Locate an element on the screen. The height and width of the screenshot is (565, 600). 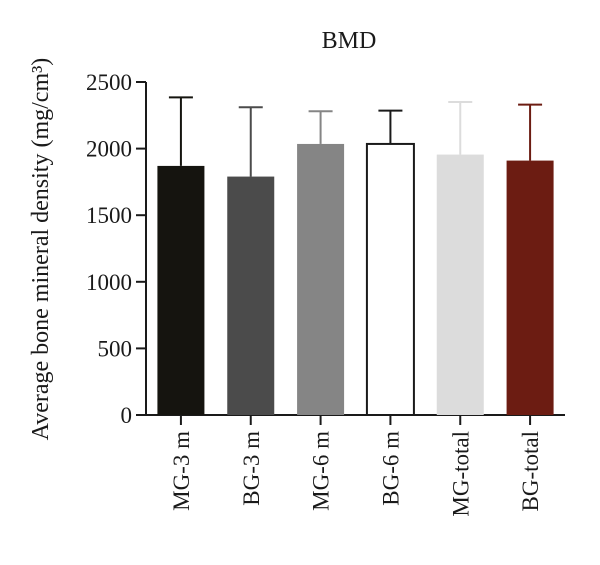
y-tick-label: 1500 is located at coordinates (109, 215).